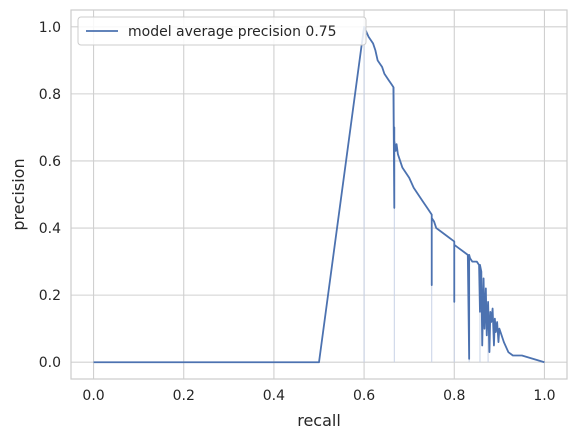  I want to click on y-tick-label: 0.8, so click(50, 95).